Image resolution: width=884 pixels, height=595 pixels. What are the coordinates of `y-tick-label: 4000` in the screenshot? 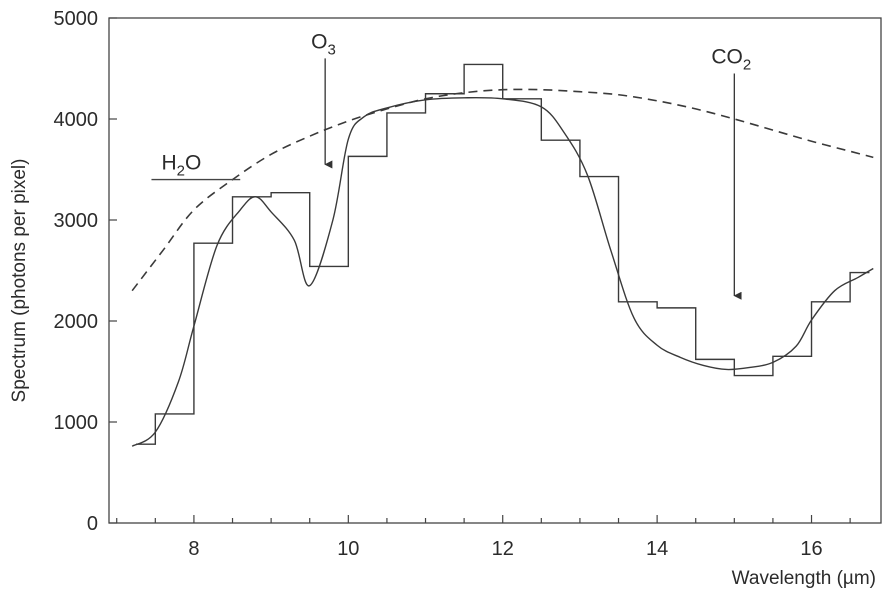 It's located at (76, 120).